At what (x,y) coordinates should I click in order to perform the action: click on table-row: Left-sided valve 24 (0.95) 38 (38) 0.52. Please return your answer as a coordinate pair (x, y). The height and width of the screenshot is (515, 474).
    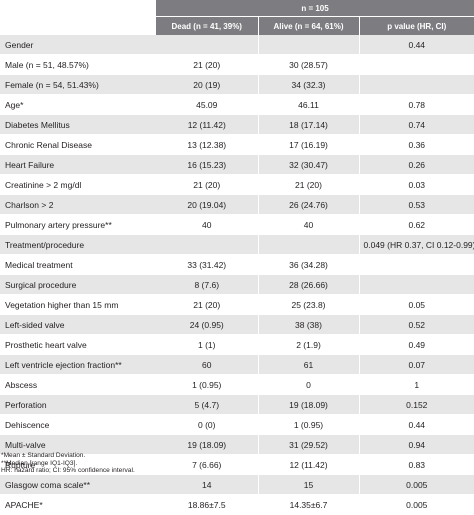
    Looking at the image, I should click on (237, 324).